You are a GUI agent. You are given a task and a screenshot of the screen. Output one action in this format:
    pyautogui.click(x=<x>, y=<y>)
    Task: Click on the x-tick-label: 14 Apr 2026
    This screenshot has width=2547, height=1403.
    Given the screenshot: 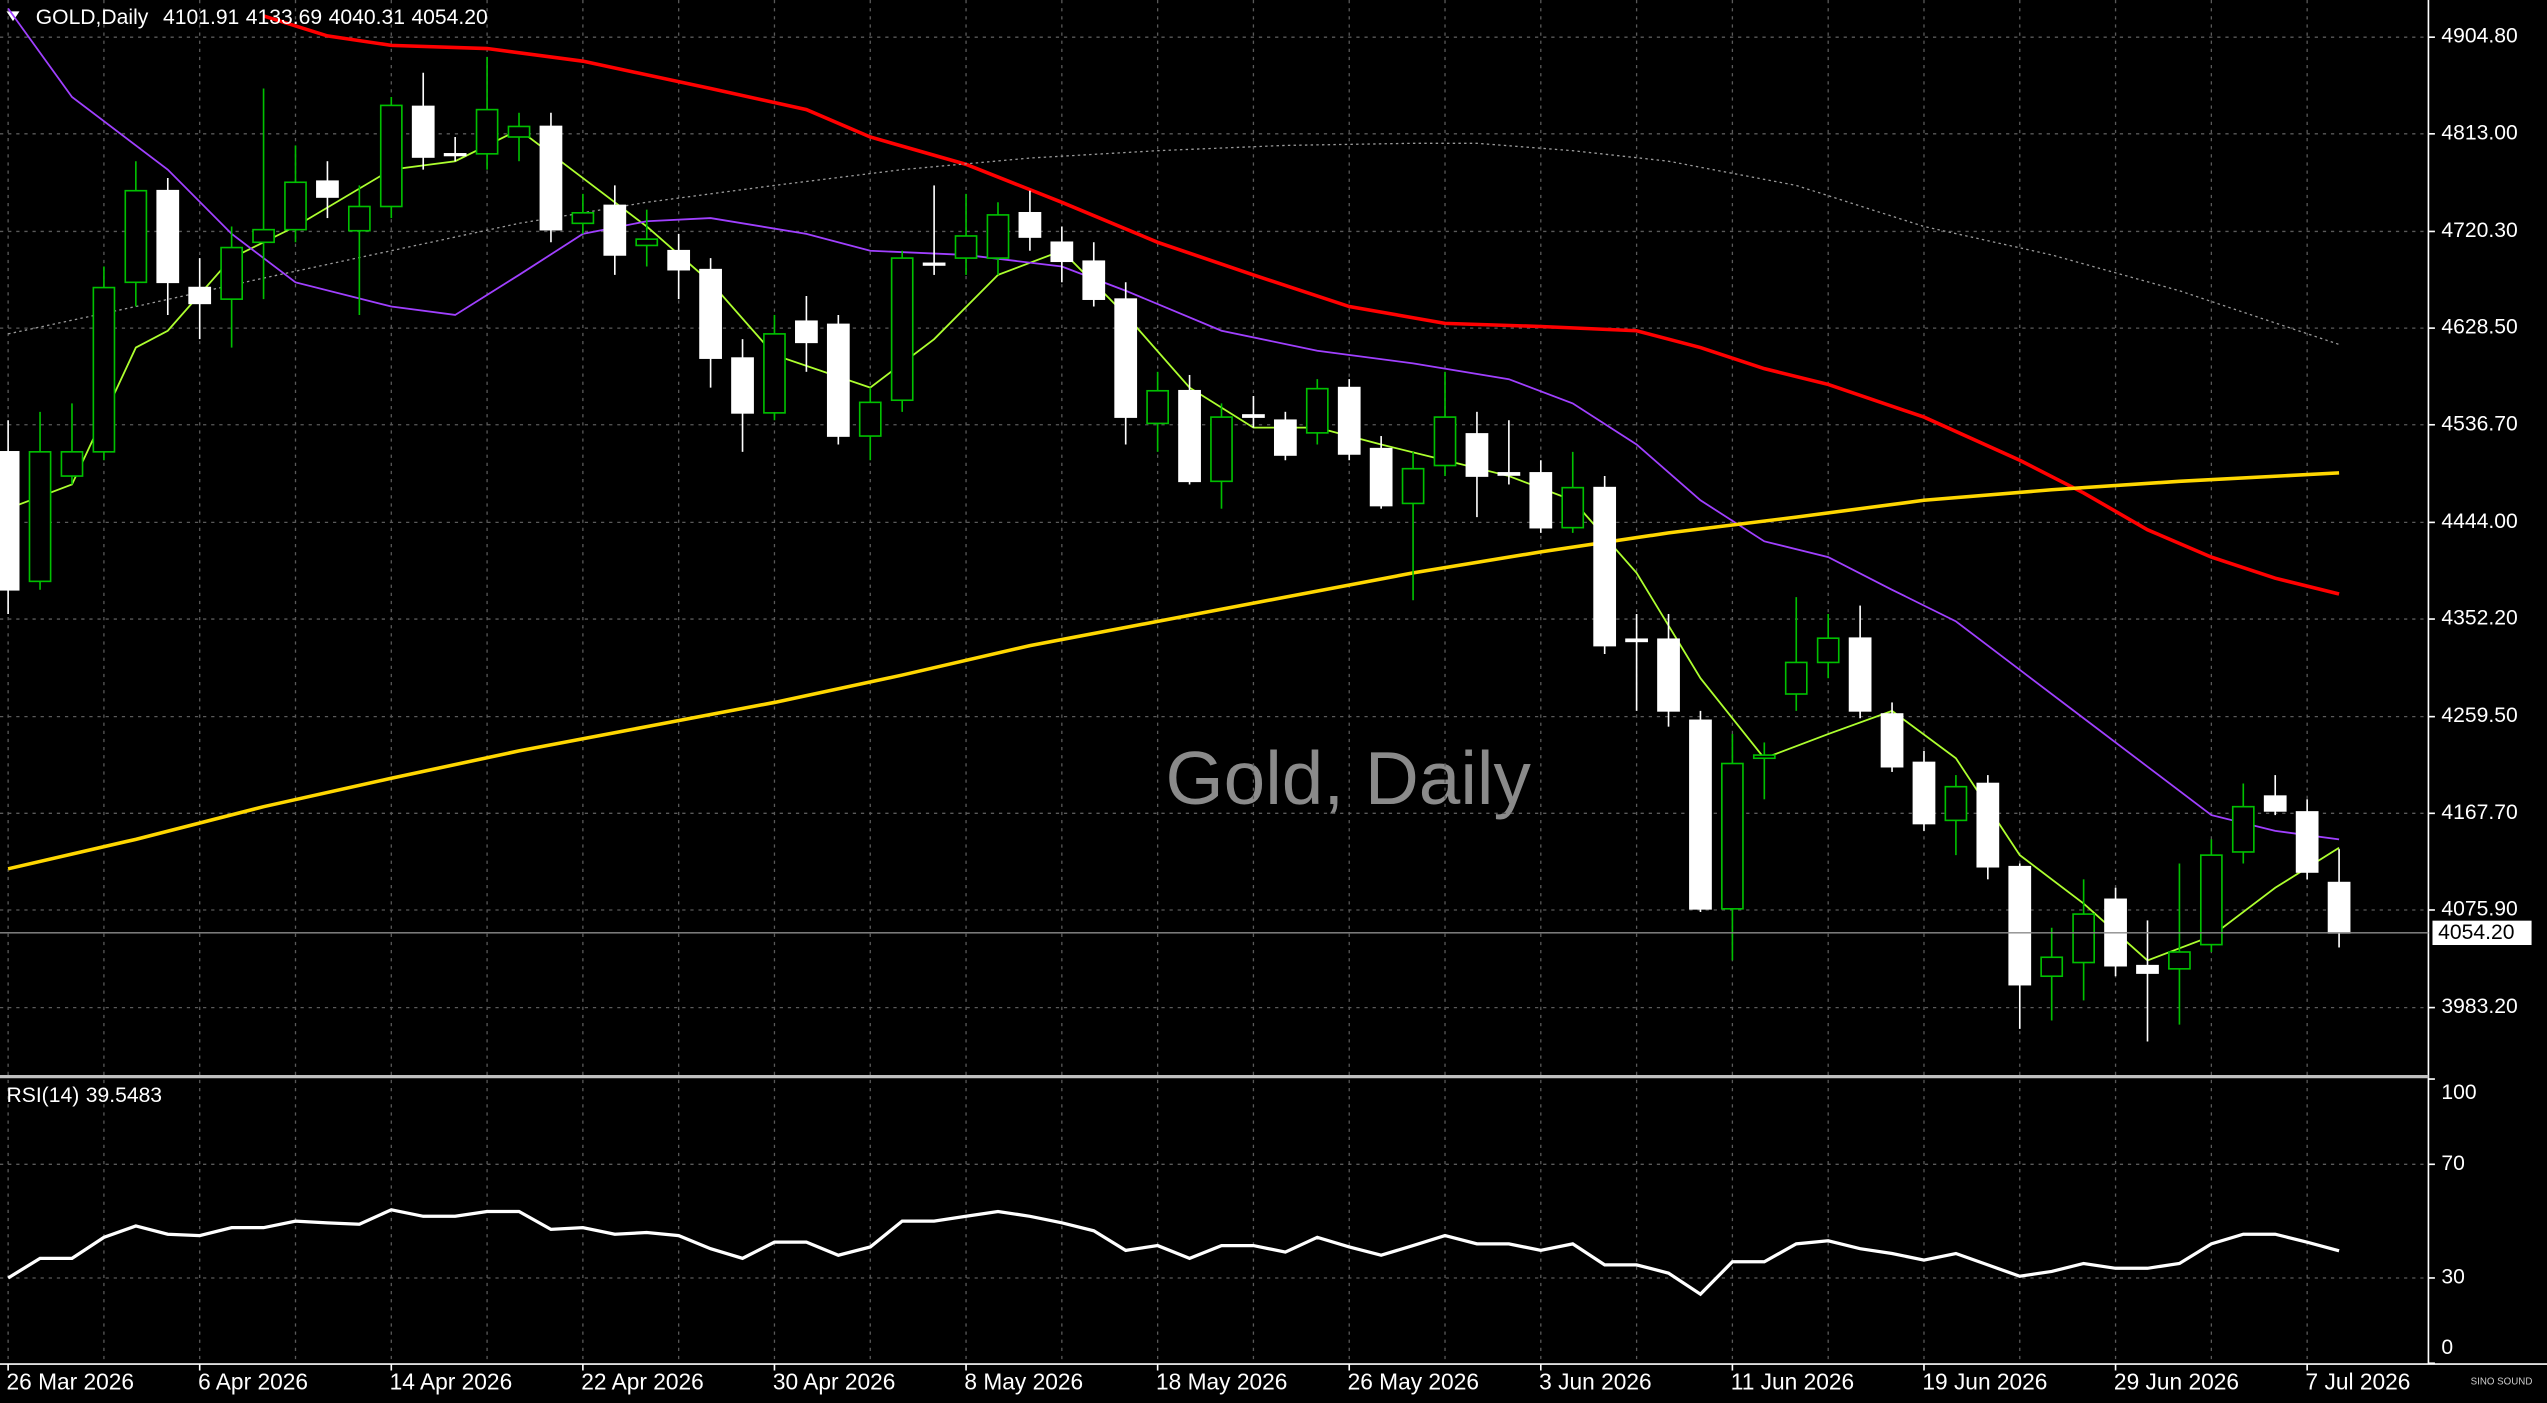 What is the action you would take?
    pyautogui.click(x=451, y=1382)
    